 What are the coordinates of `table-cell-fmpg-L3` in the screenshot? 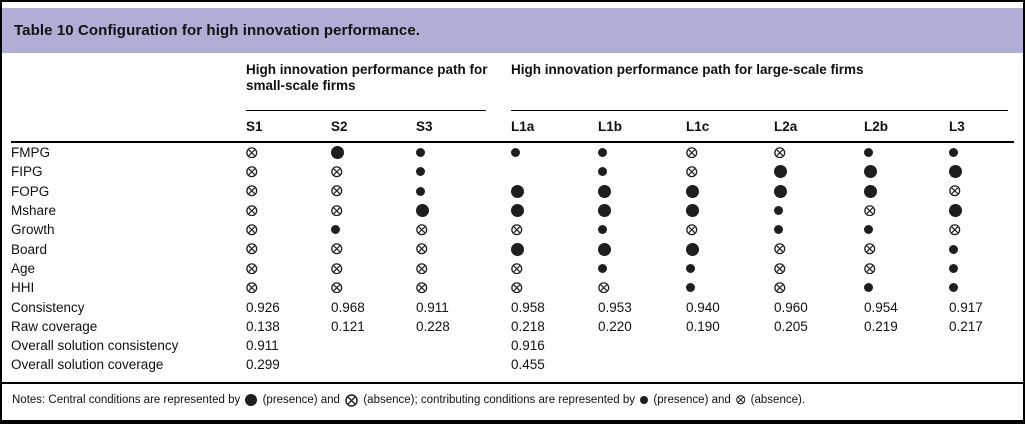 It's located at (981, 153).